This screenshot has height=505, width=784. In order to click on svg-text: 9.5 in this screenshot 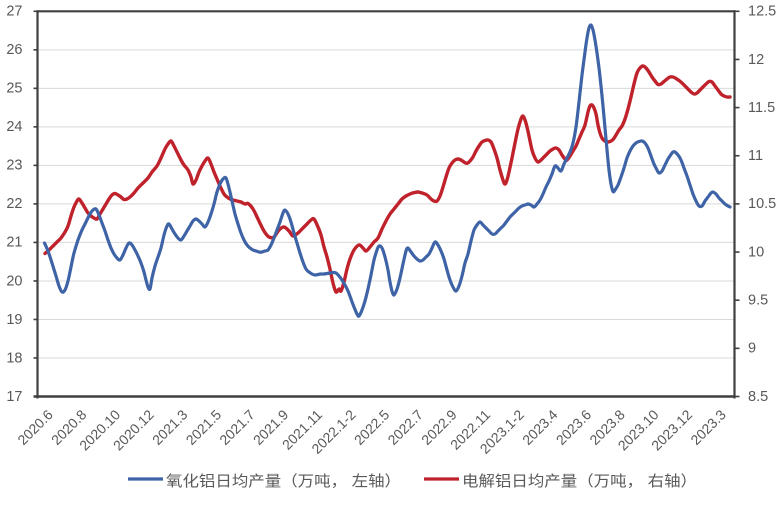, I will do `click(758, 301)`.